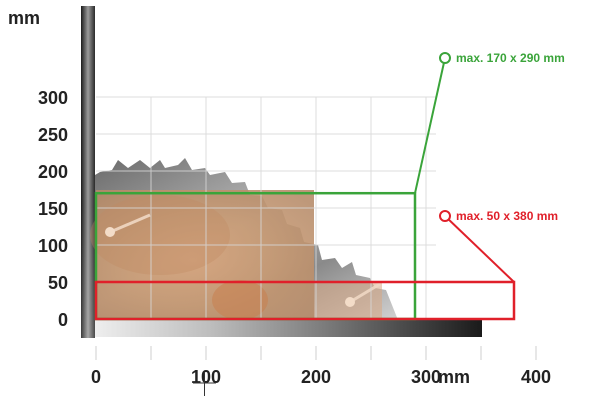 The width and height of the screenshot is (616, 398). What do you see at coordinates (53, 246) in the screenshot?
I see `y-tick-label: 100` at bounding box center [53, 246].